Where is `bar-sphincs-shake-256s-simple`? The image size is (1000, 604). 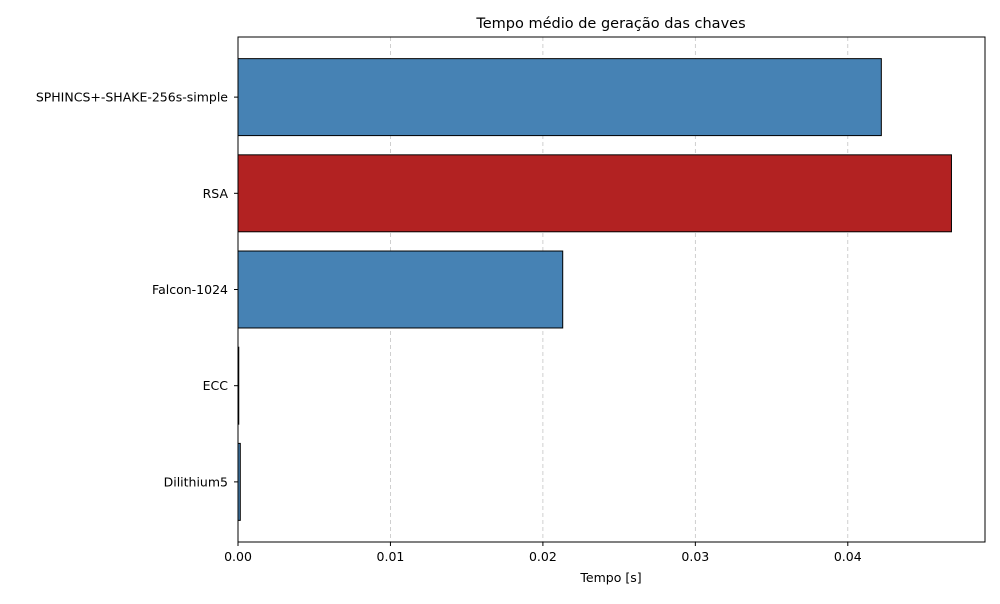
bar-sphincs-shake-256s-simple is located at coordinates (559, 97).